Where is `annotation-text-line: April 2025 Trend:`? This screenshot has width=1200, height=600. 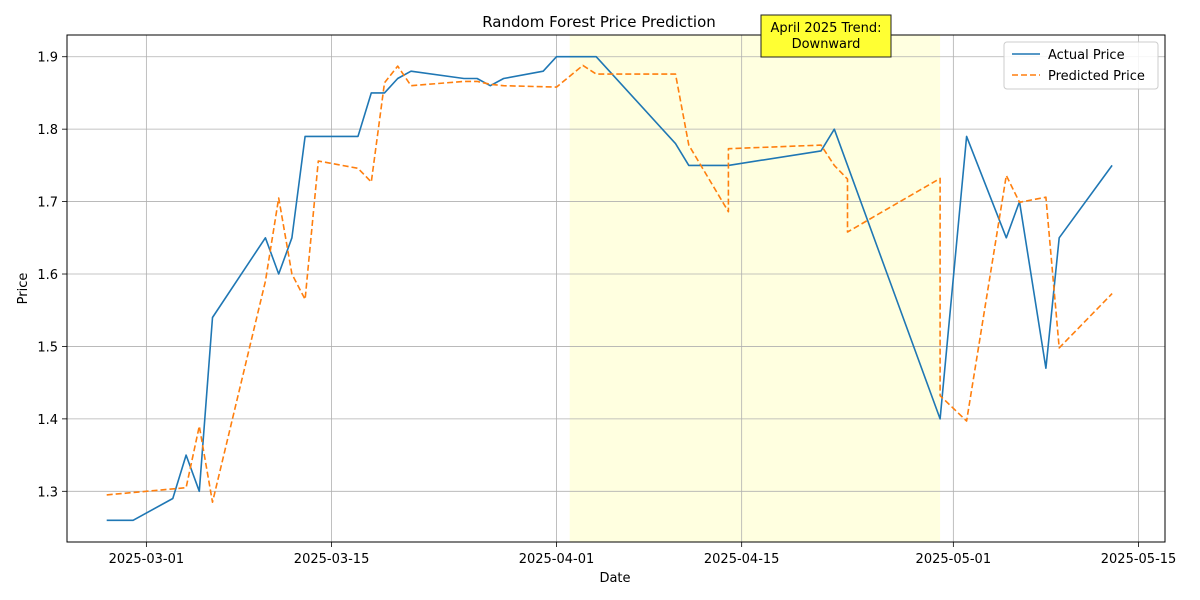
annotation-text-line: April 2025 Trend: is located at coordinates (825, 28).